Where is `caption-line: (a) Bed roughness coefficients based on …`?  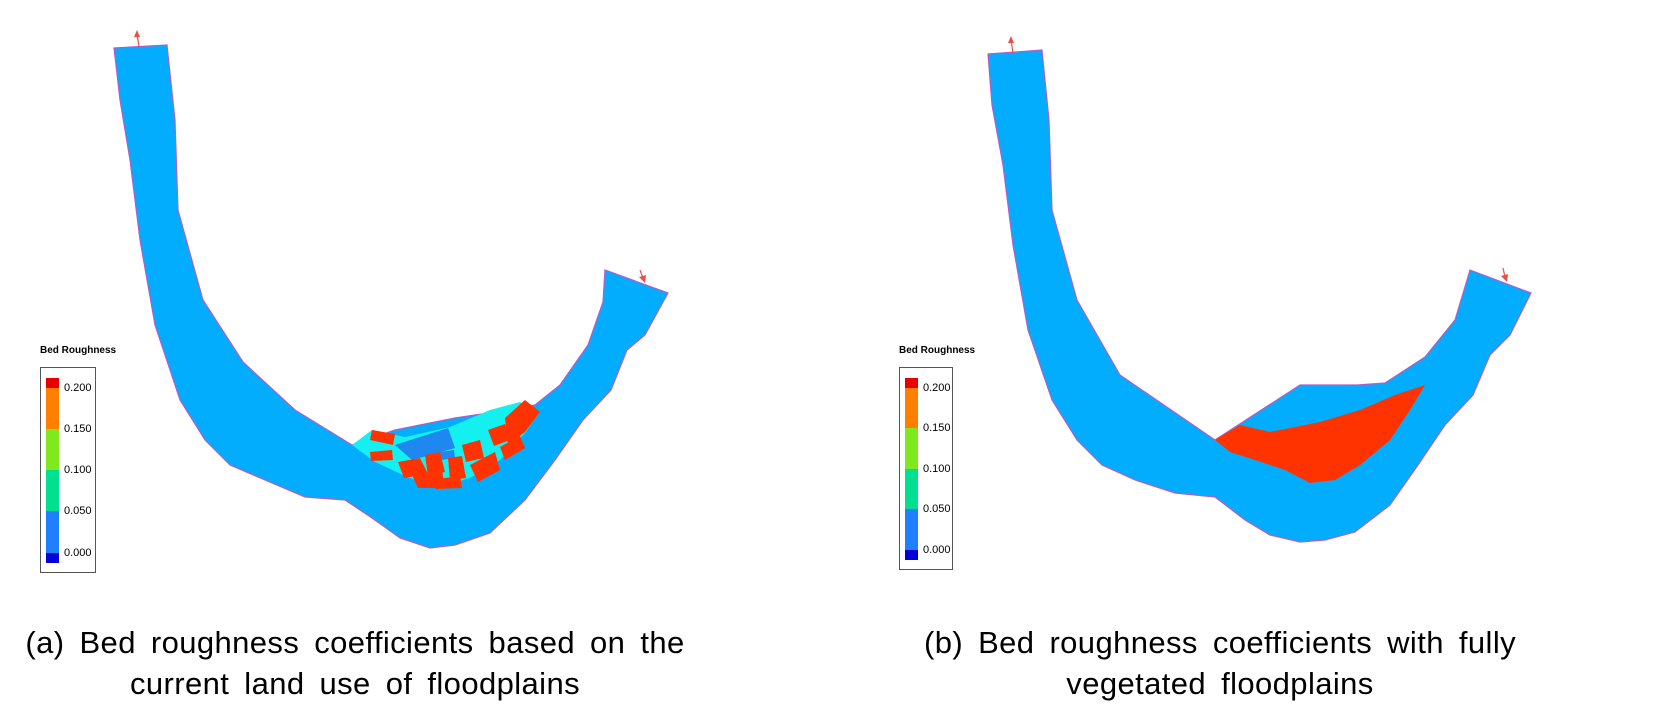 caption-line: (a) Bed roughness coefficients based on … is located at coordinates (355, 642).